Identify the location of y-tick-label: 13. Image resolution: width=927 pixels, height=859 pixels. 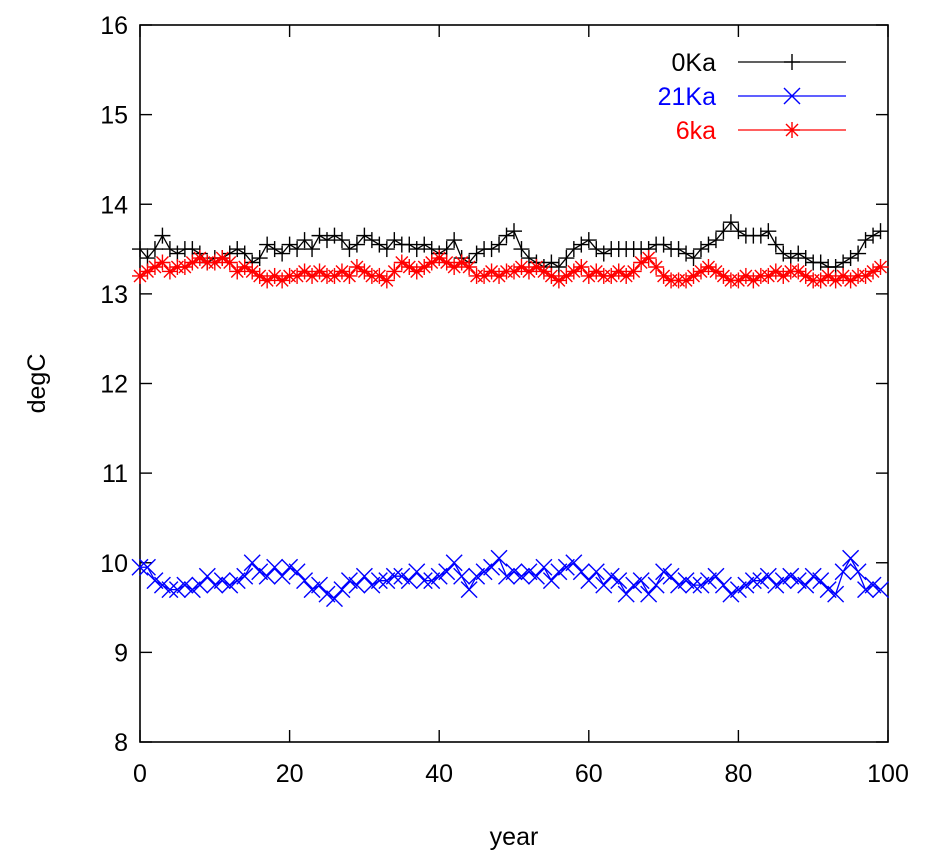
(114, 295).